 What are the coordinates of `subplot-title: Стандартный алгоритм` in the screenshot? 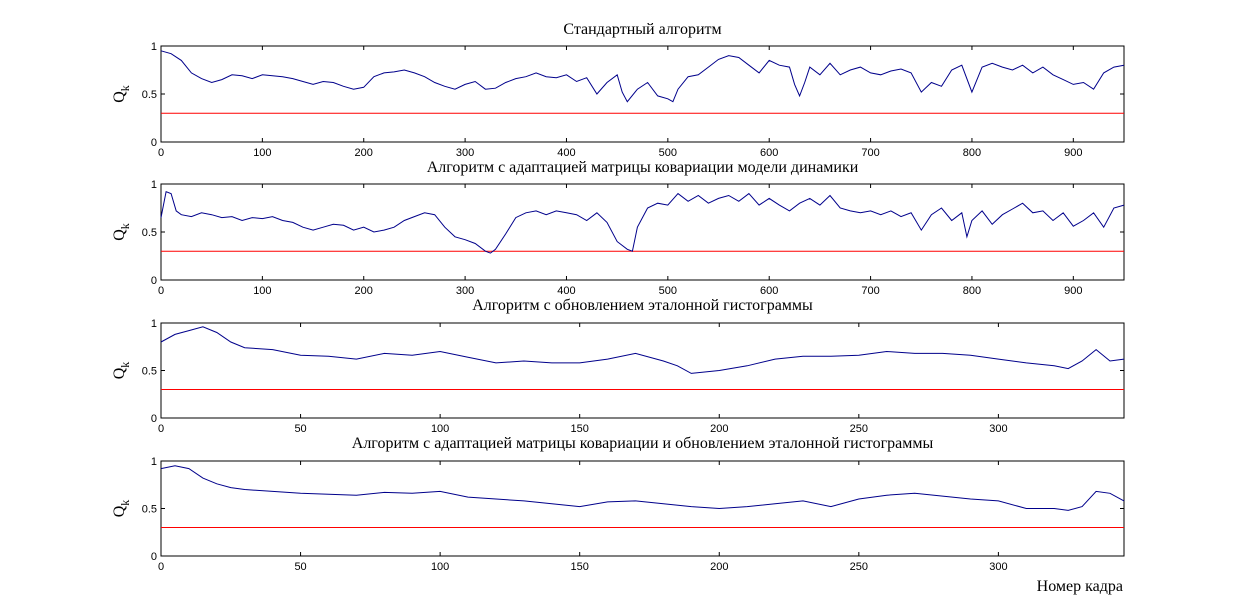 It's located at (642, 29).